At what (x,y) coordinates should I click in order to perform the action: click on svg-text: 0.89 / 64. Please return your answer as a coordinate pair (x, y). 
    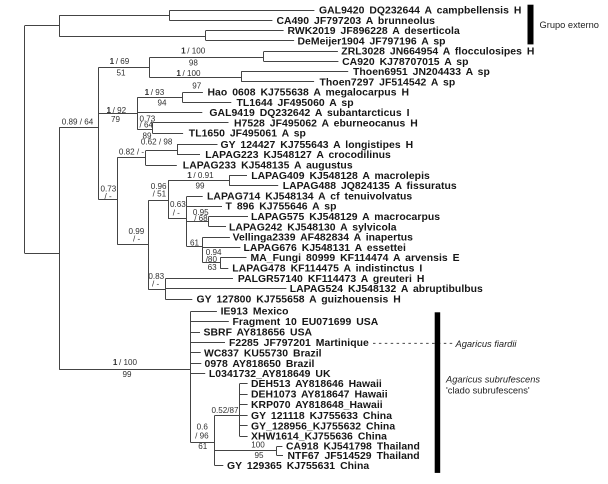
    Looking at the image, I should click on (78, 121).